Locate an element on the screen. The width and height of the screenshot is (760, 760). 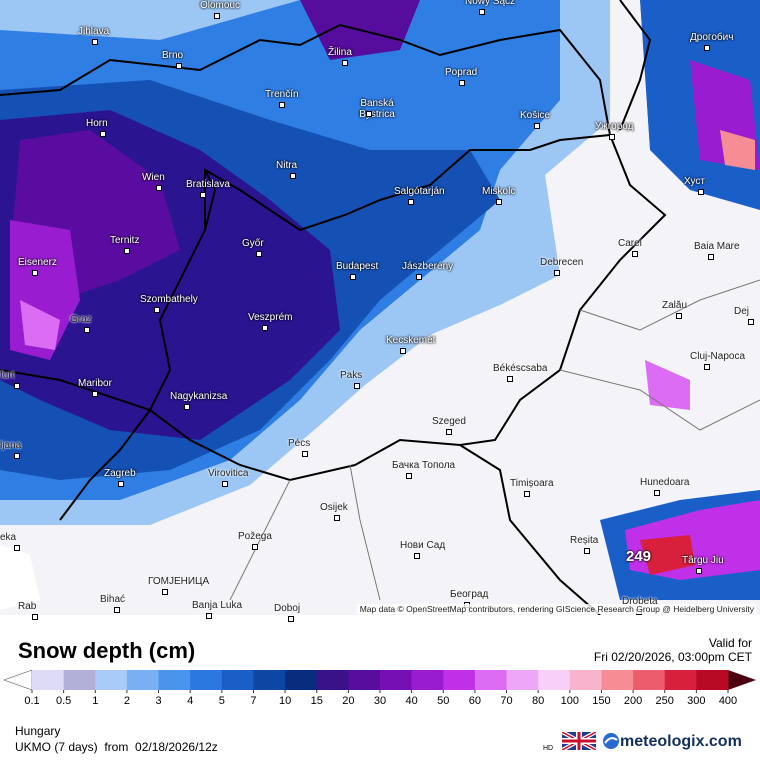
legend-title: Snow depth (cm) is located at coordinates (107, 650).